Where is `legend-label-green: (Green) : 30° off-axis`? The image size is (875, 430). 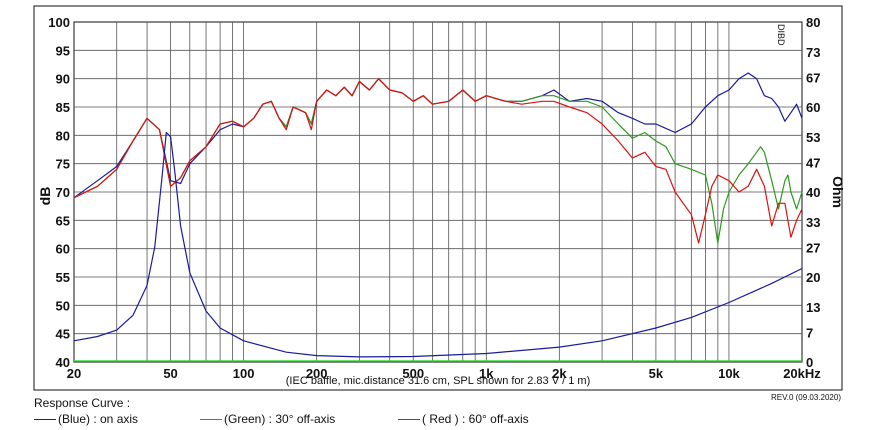
legend-label-green: (Green) : 30° off-axis is located at coordinates (280, 419).